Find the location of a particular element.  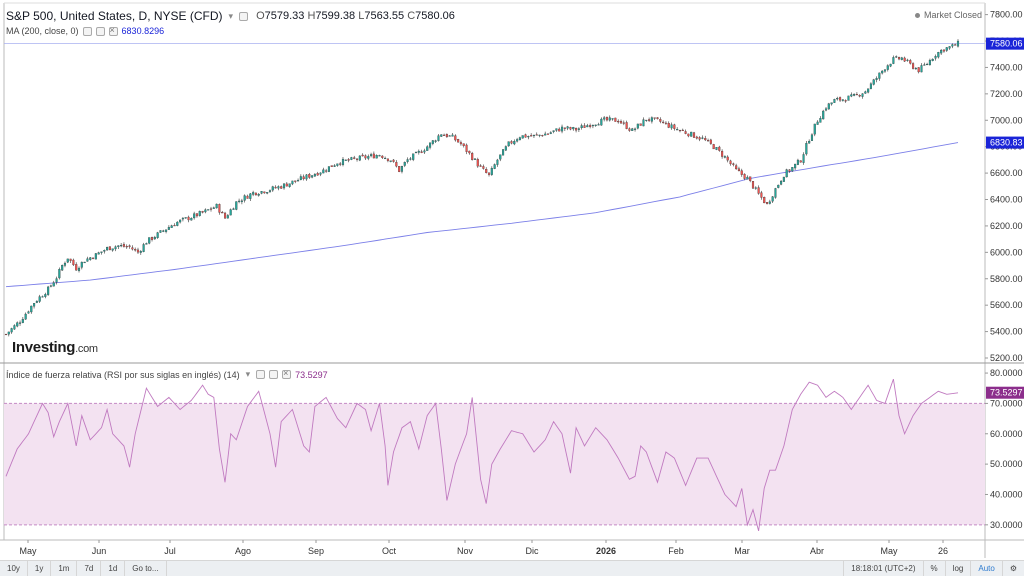

range-10y-button: 10y is located at coordinates (14, 568).